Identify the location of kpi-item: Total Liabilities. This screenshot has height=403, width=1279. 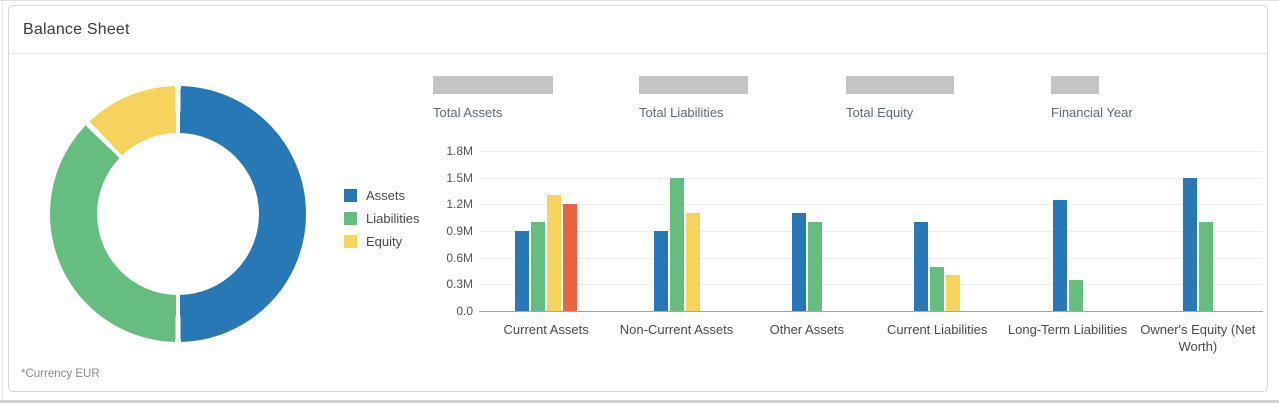
(693, 98).